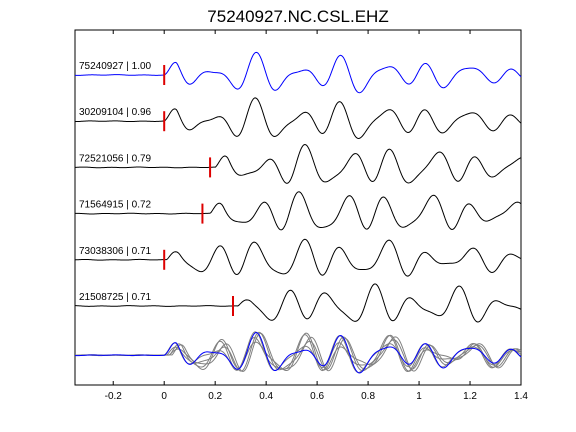 This screenshot has width=576, height=432. Describe the element at coordinates (115, 66) in the screenshot. I see `trace-label-75240927: 75240927 | 1.00` at that location.